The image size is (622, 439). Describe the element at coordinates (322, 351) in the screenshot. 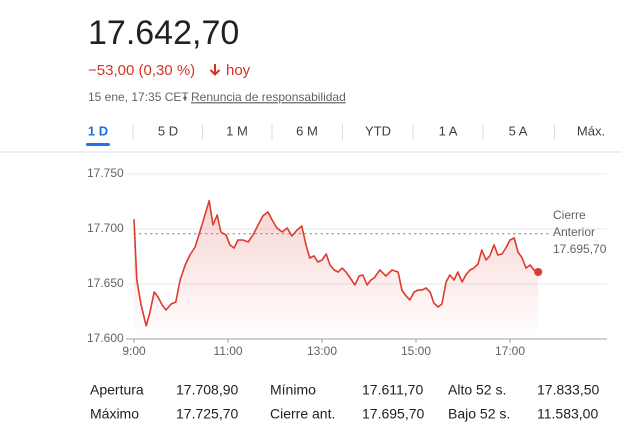

I see `x-tick-label: 13:00` at that location.